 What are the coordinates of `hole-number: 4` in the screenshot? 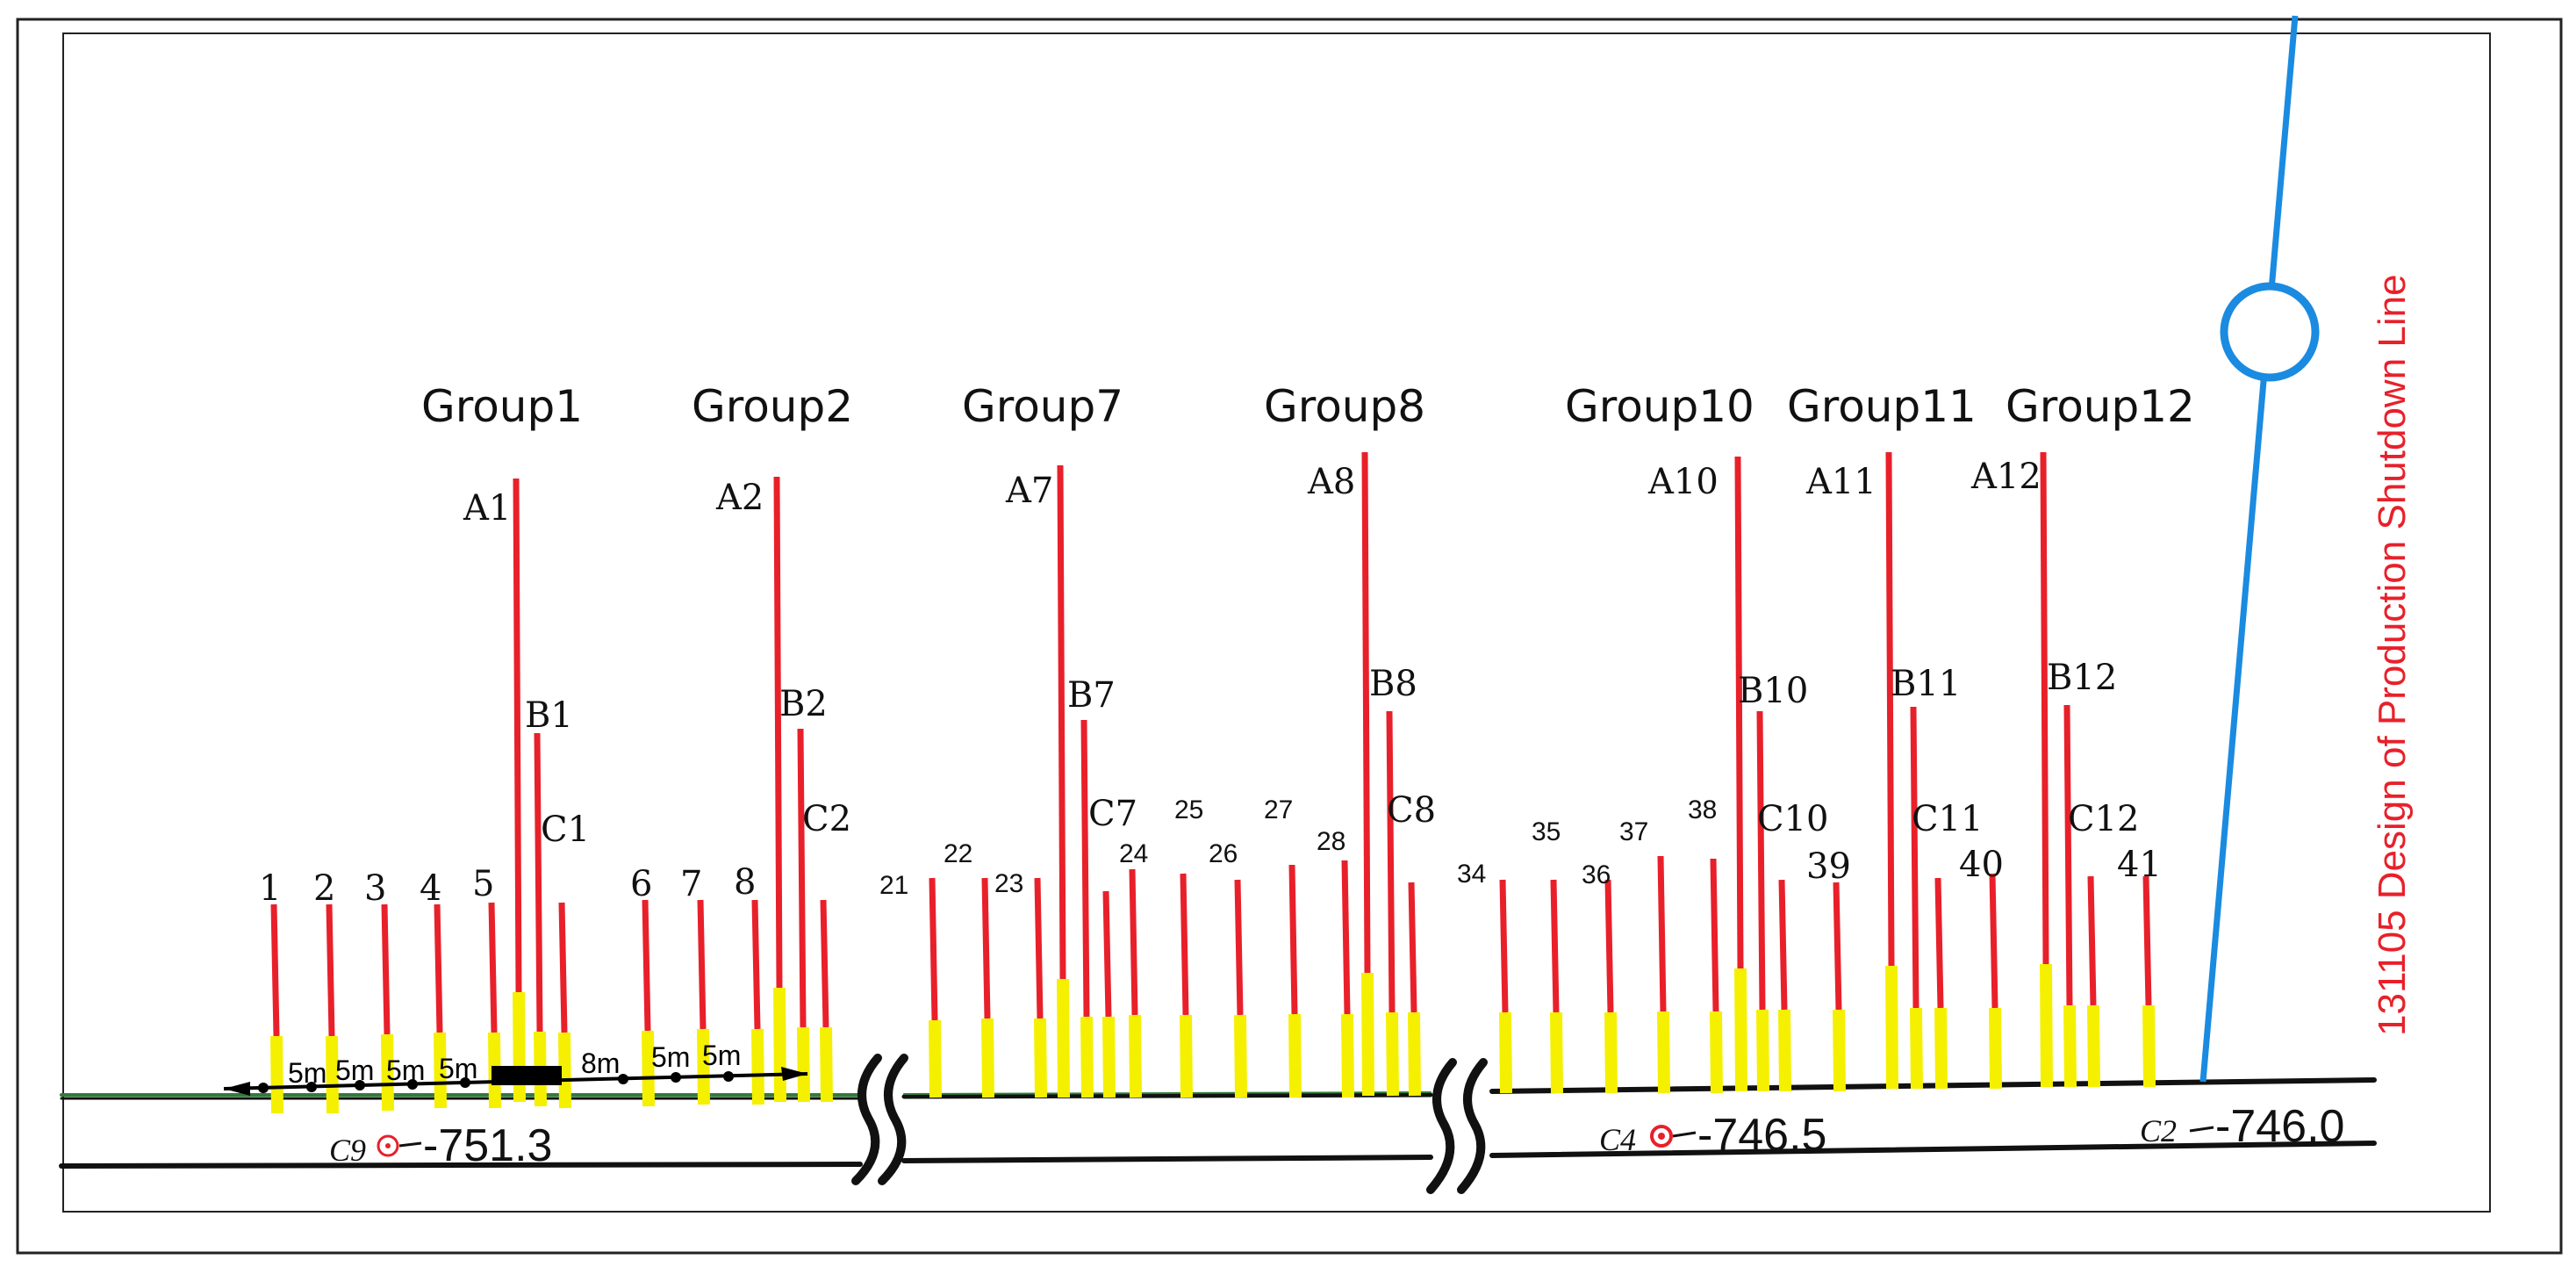 It's located at (430, 888).